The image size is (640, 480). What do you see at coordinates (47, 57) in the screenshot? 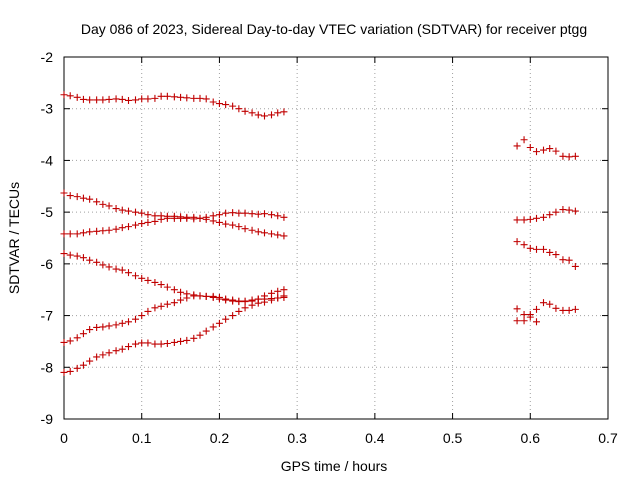
I see `y-tick-label: -2` at bounding box center [47, 57].